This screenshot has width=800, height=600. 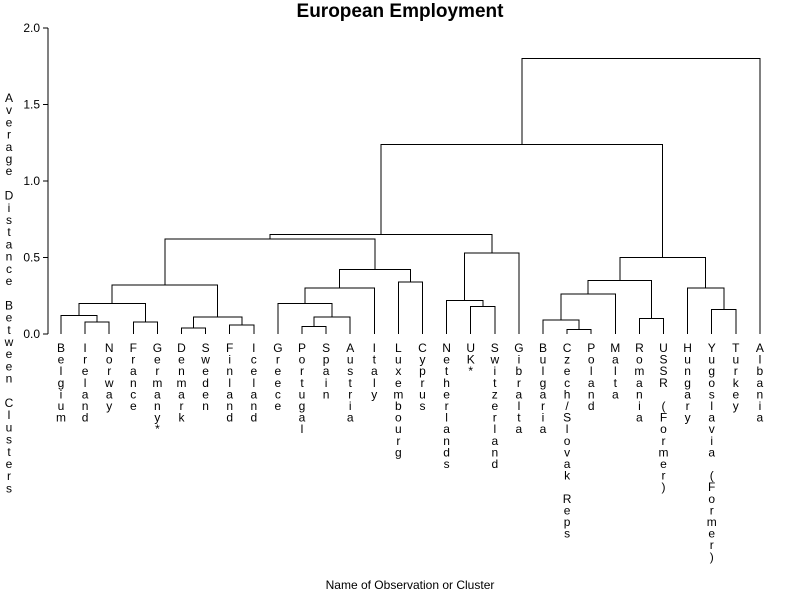 What do you see at coordinates (579, 331) in the screenshot?
I see `cluster-link-c20` at bounding box center [579, 331].